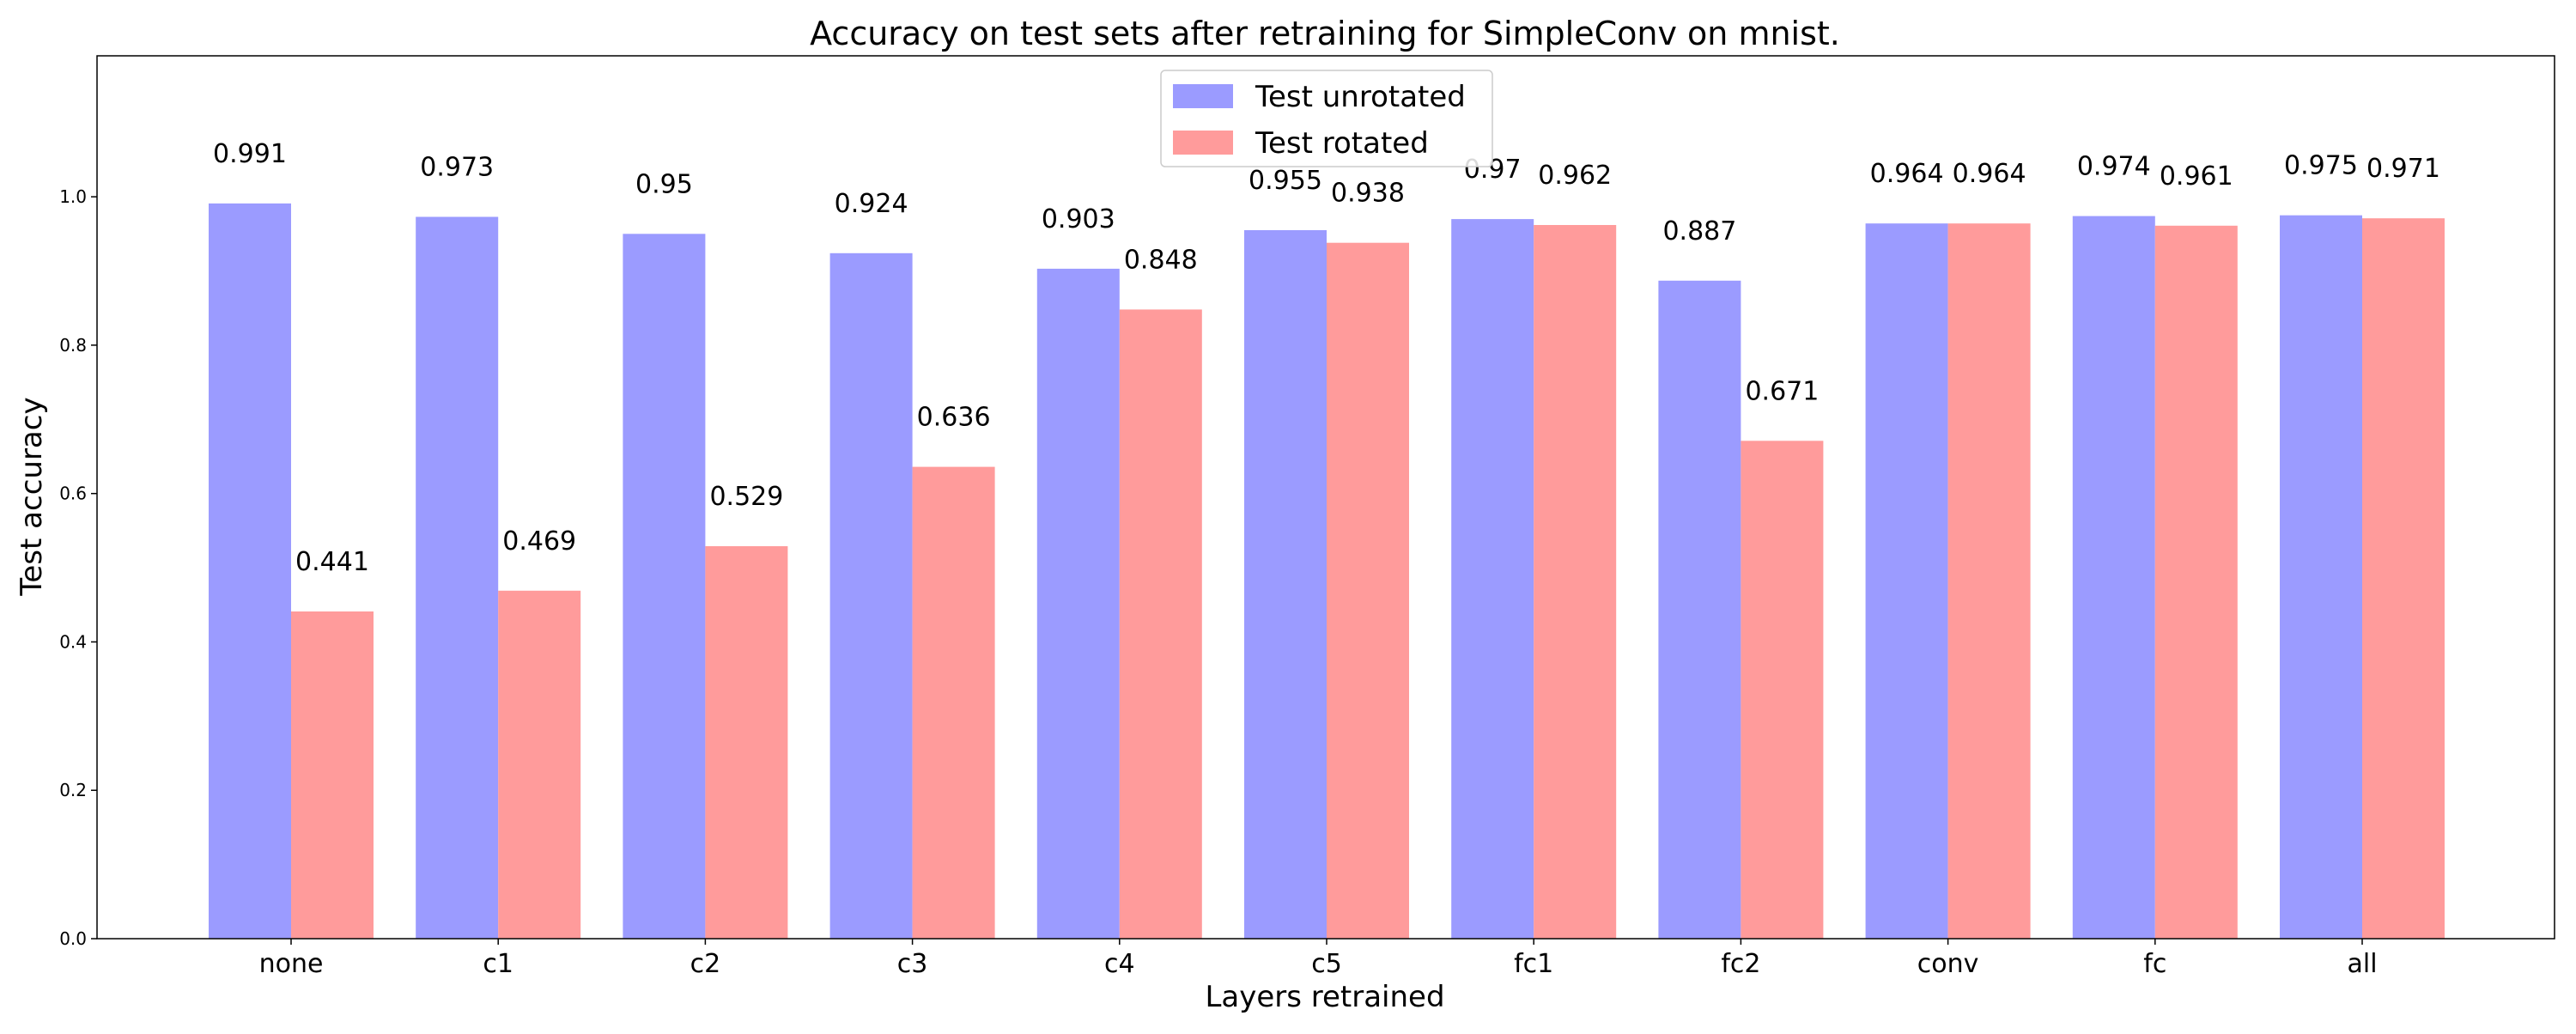 This screenshot has width=2576, height=1034. Describe the element at coordinates (2321, 577) in the screenshot. I see `bar-unrotated-all` at that location.